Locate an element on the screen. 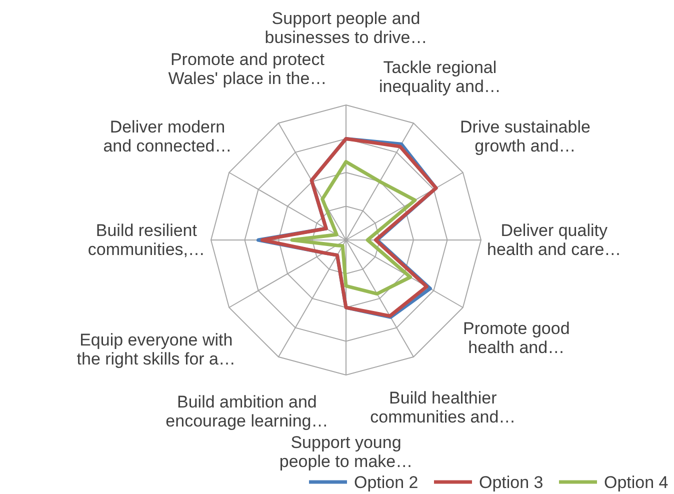  legend-label: Option 4 is located at coordinates (636, 482).